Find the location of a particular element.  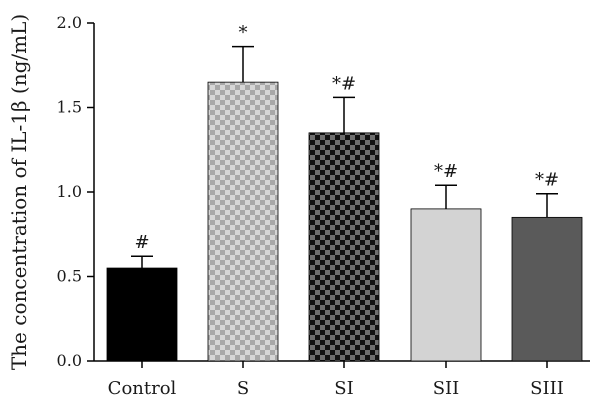

bar-sii is located at coordinates (446, 285).